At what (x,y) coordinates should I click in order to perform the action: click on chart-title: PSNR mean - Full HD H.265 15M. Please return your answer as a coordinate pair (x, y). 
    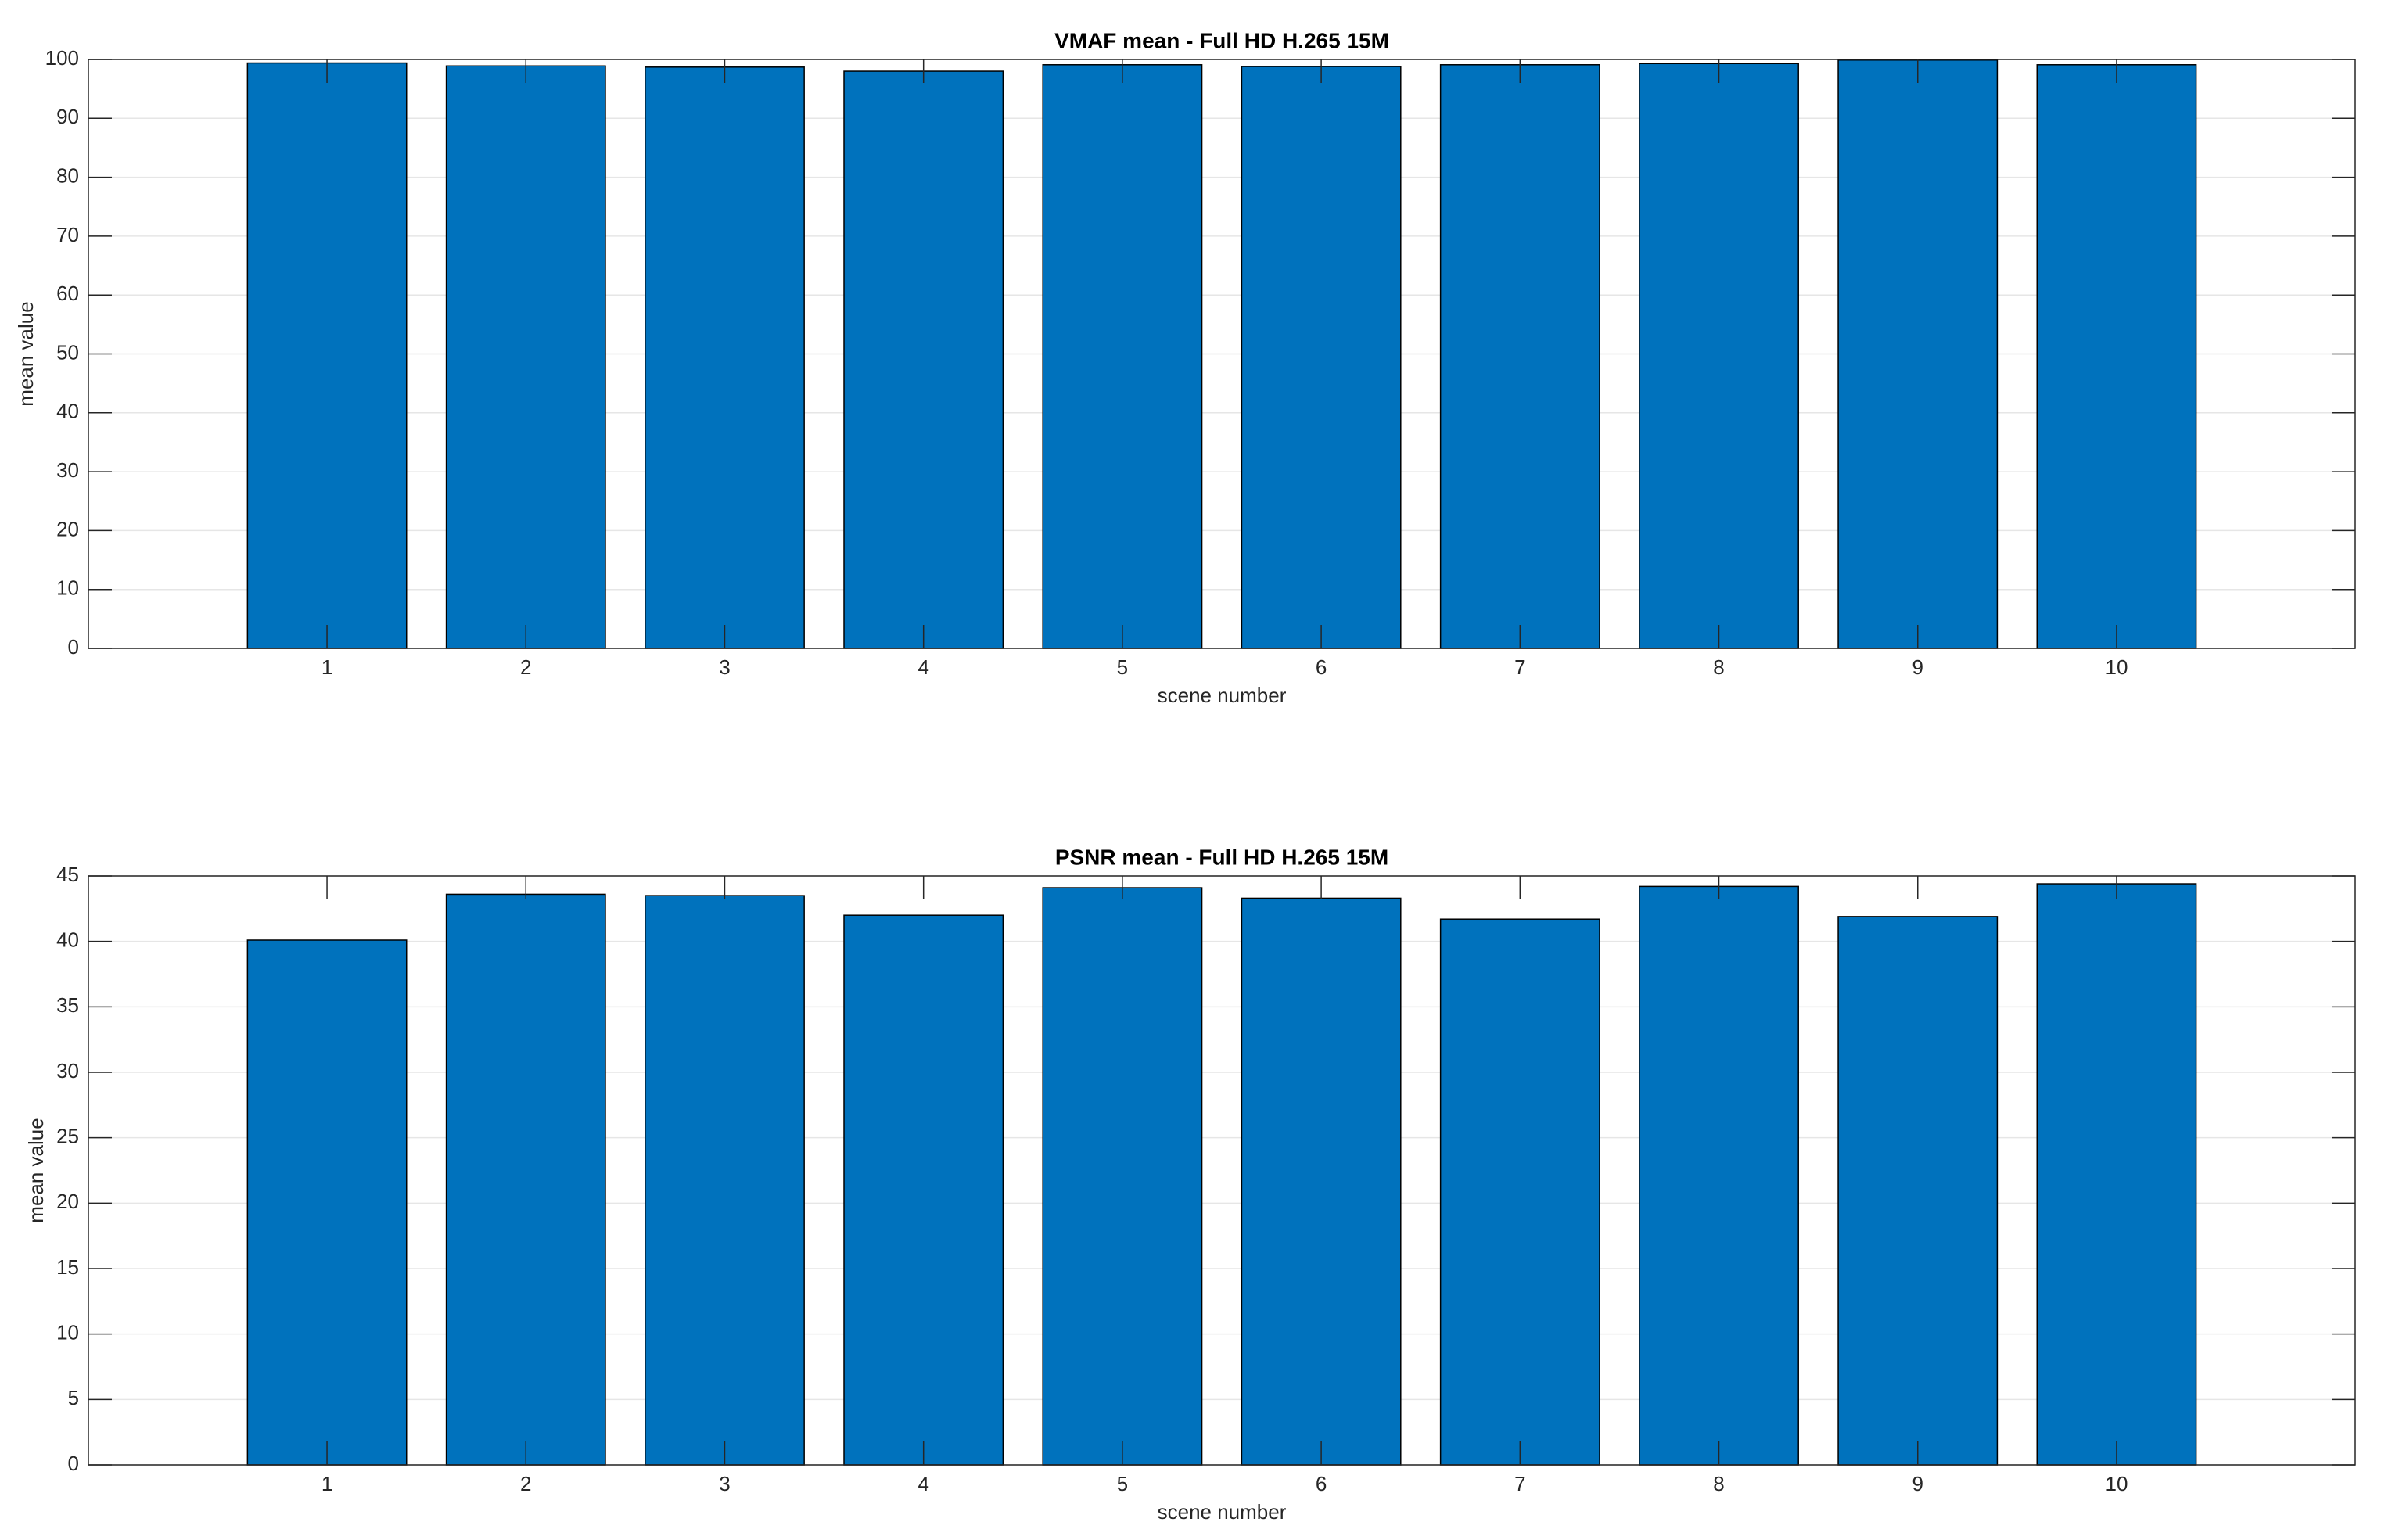
    Looking at the image, I should click on (1221, 857).